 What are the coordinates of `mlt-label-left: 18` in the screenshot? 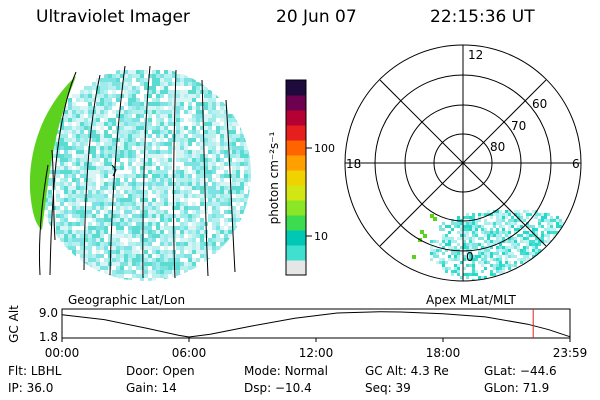 It's located at (353, 164).